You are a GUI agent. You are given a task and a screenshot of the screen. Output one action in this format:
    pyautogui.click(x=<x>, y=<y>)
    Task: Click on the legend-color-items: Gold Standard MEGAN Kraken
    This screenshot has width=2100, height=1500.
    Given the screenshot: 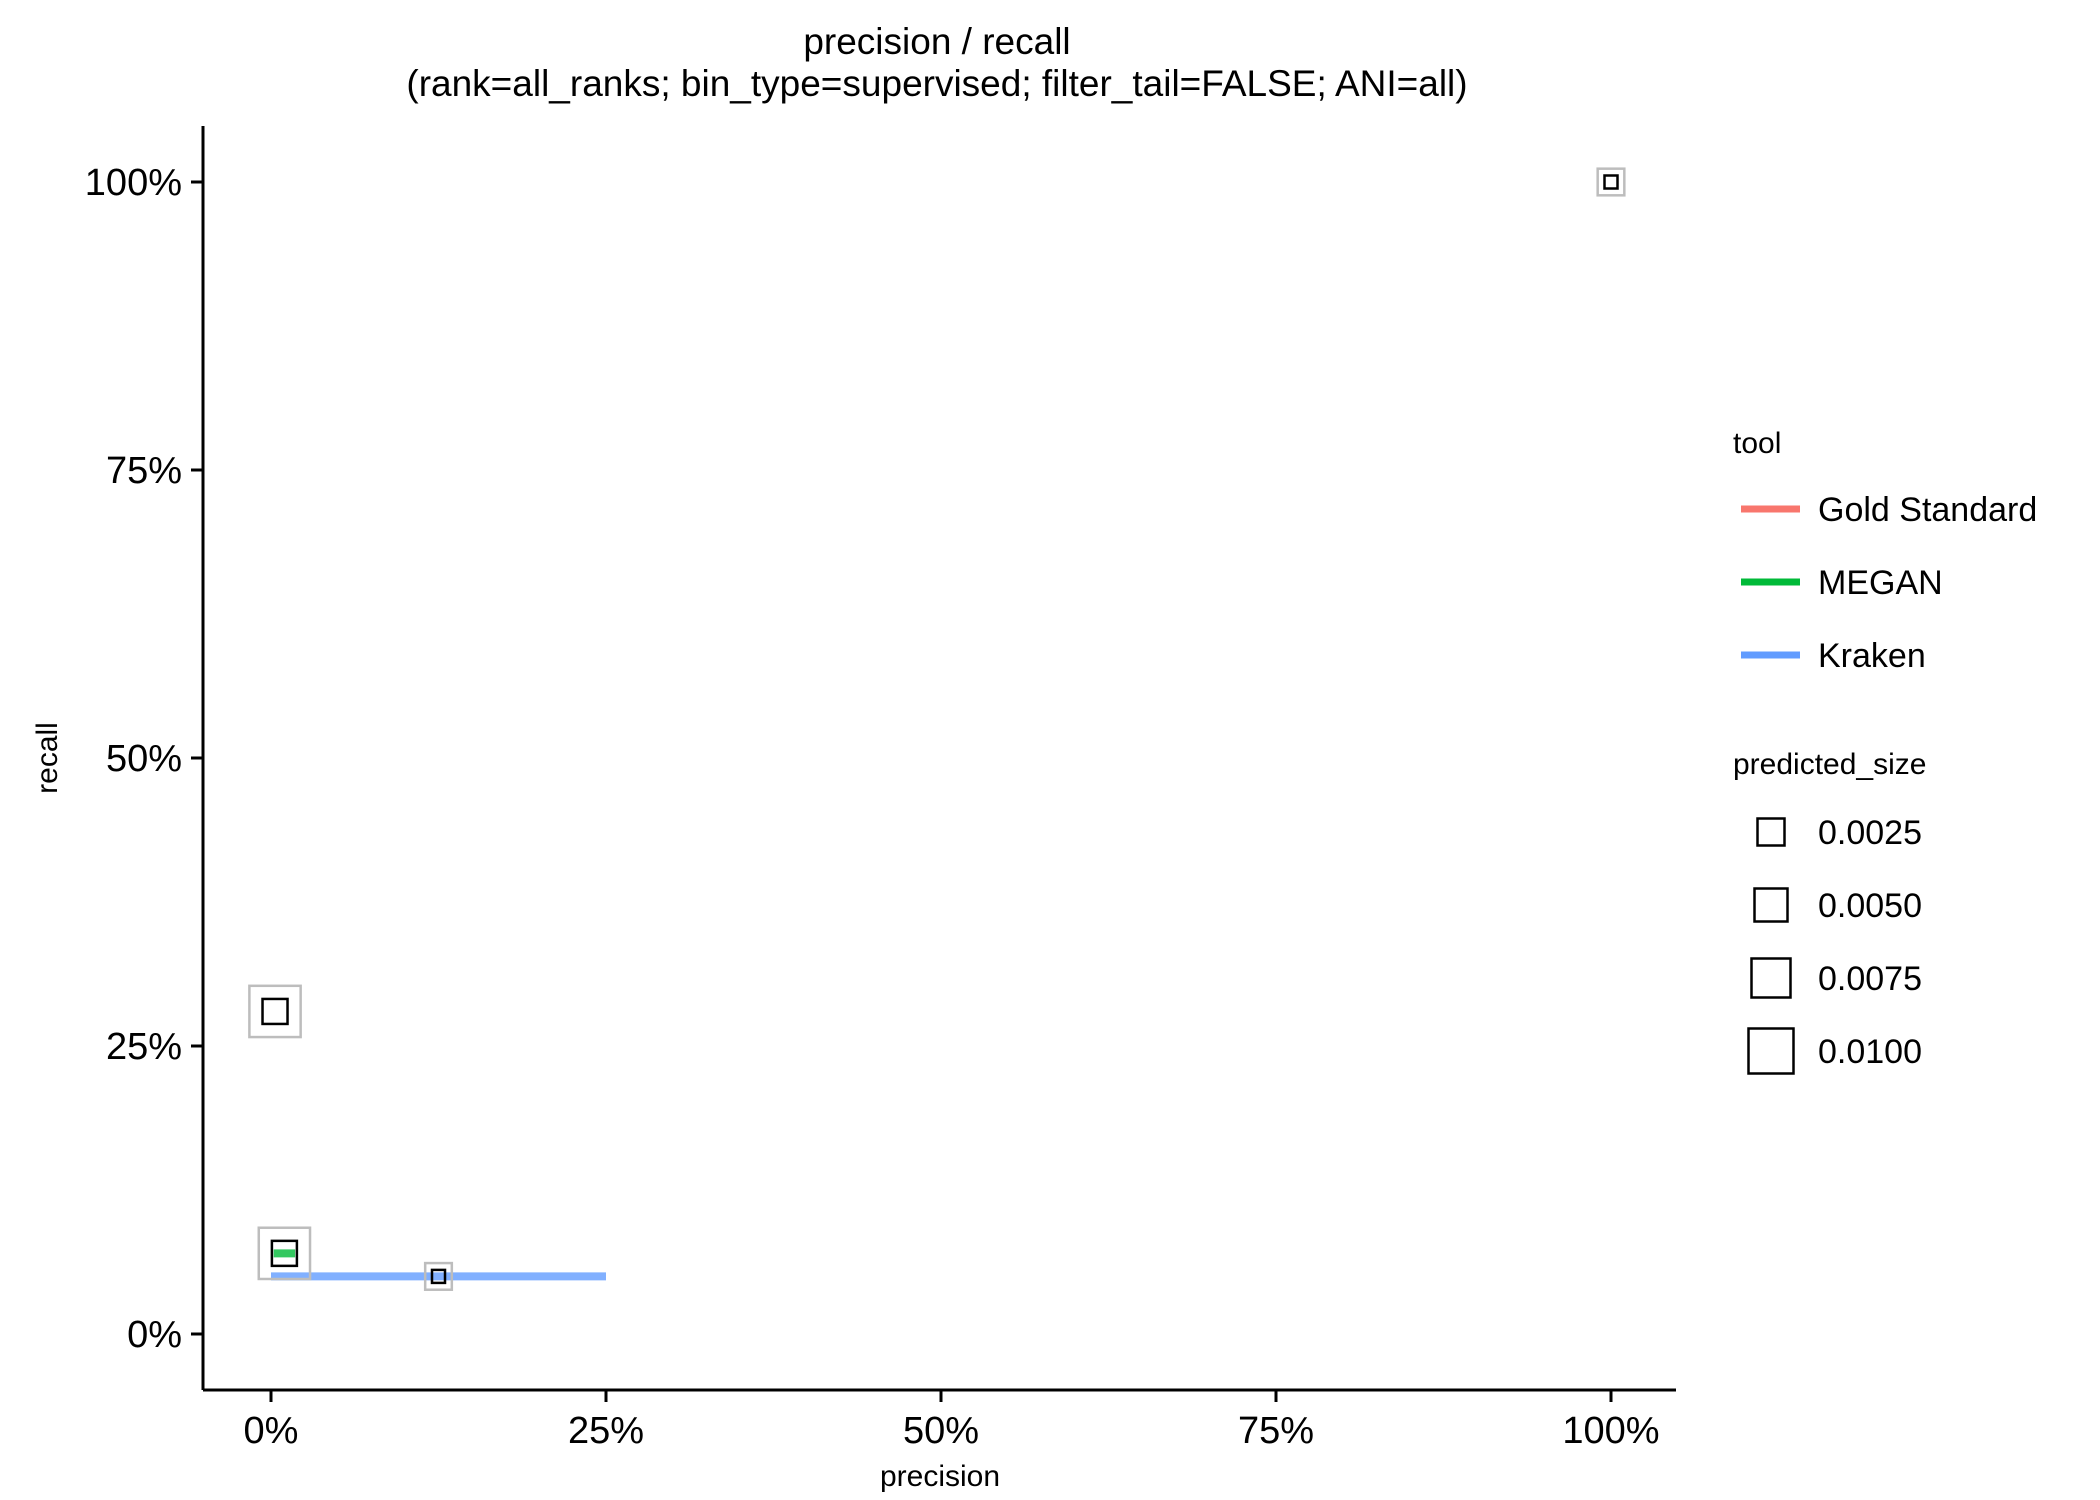 What is the action you would take?
    pyautogui.click(x=1889, y=583)
    